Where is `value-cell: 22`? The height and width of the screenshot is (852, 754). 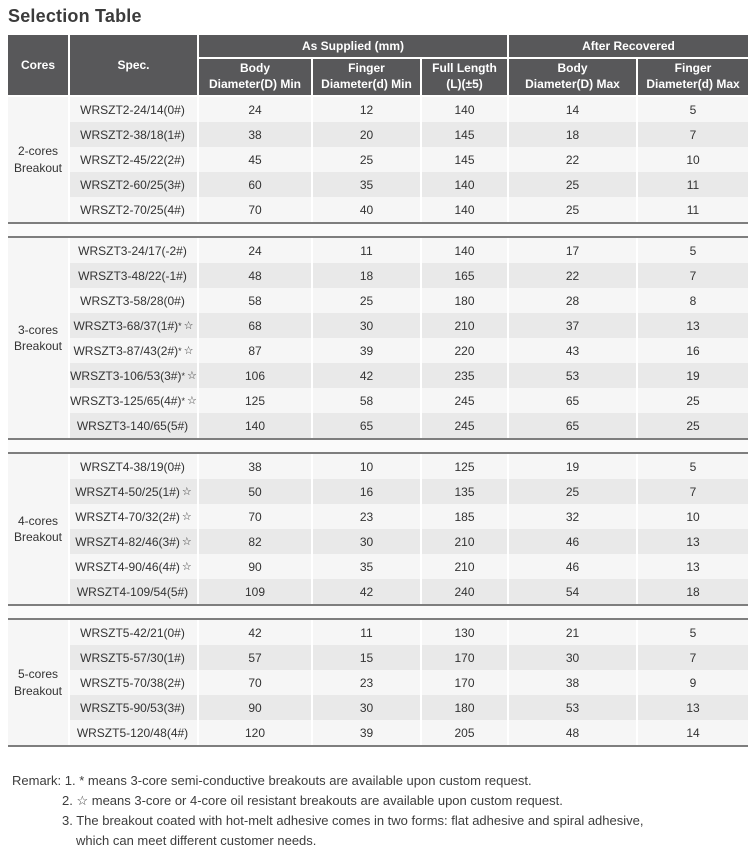 value-cell: 22 is located at coordinates (572, 159).